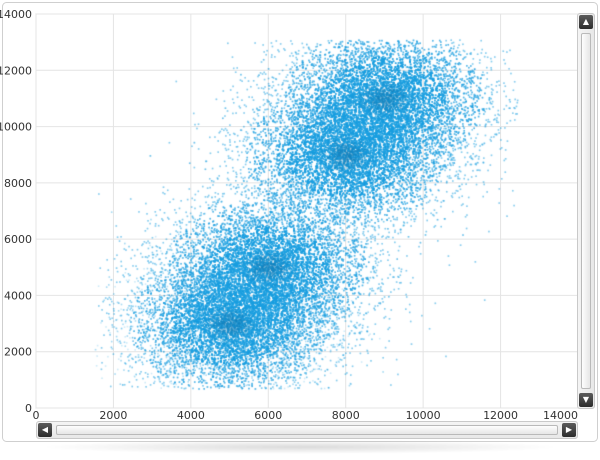 This screenshot has width=600, height=460. I want to click on x-tick-label: 10000, so click(423, 415).